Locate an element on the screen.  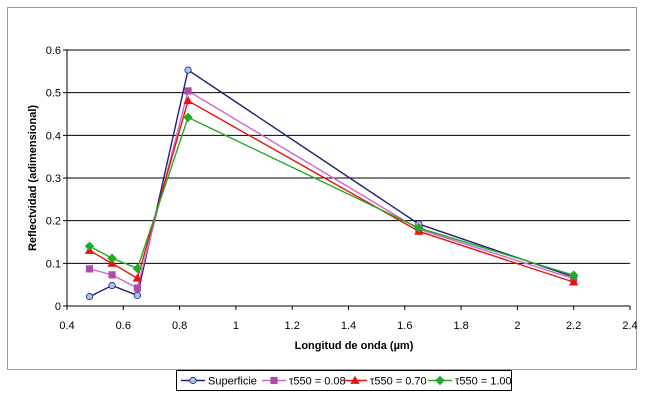
legend-label: Superficie is located at coordinates (232, 382).